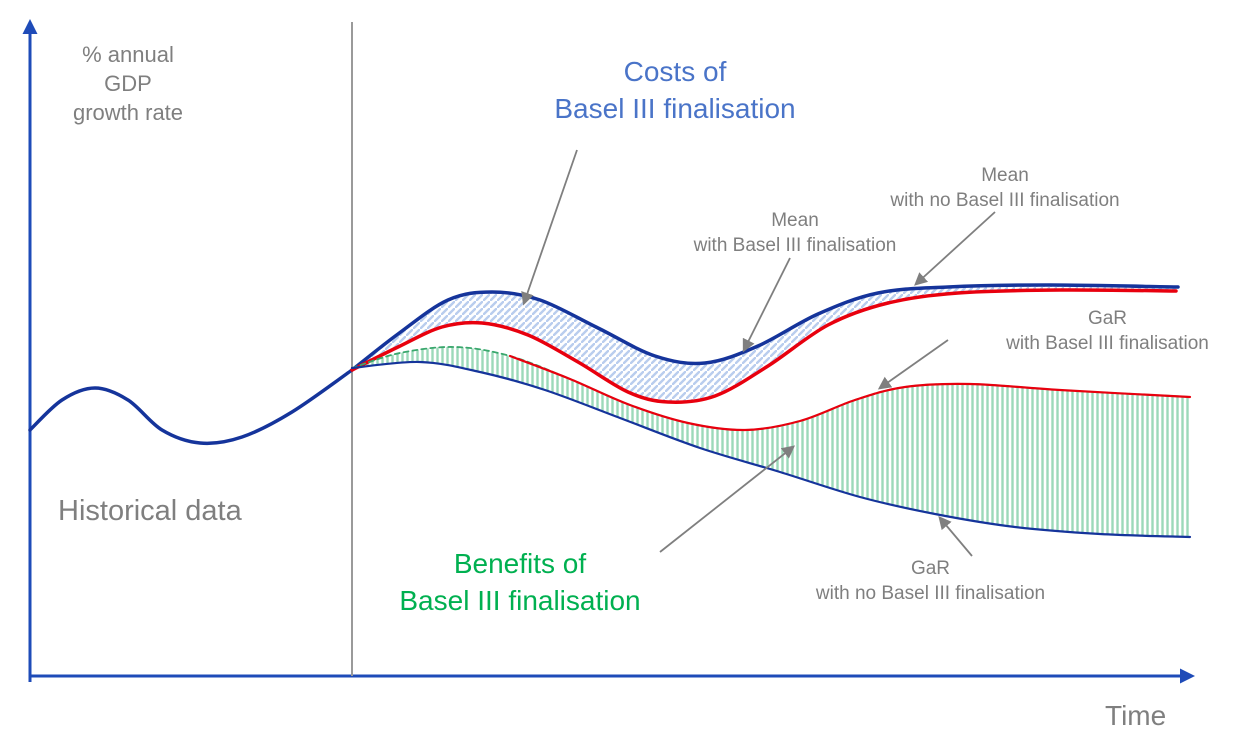 The width and height of the screenshot is (1240, 754). What do you see at coordinates (150, 511) in the screenshot?
I see `historical-data-label: Historical data` at bounding box center [150, 511].